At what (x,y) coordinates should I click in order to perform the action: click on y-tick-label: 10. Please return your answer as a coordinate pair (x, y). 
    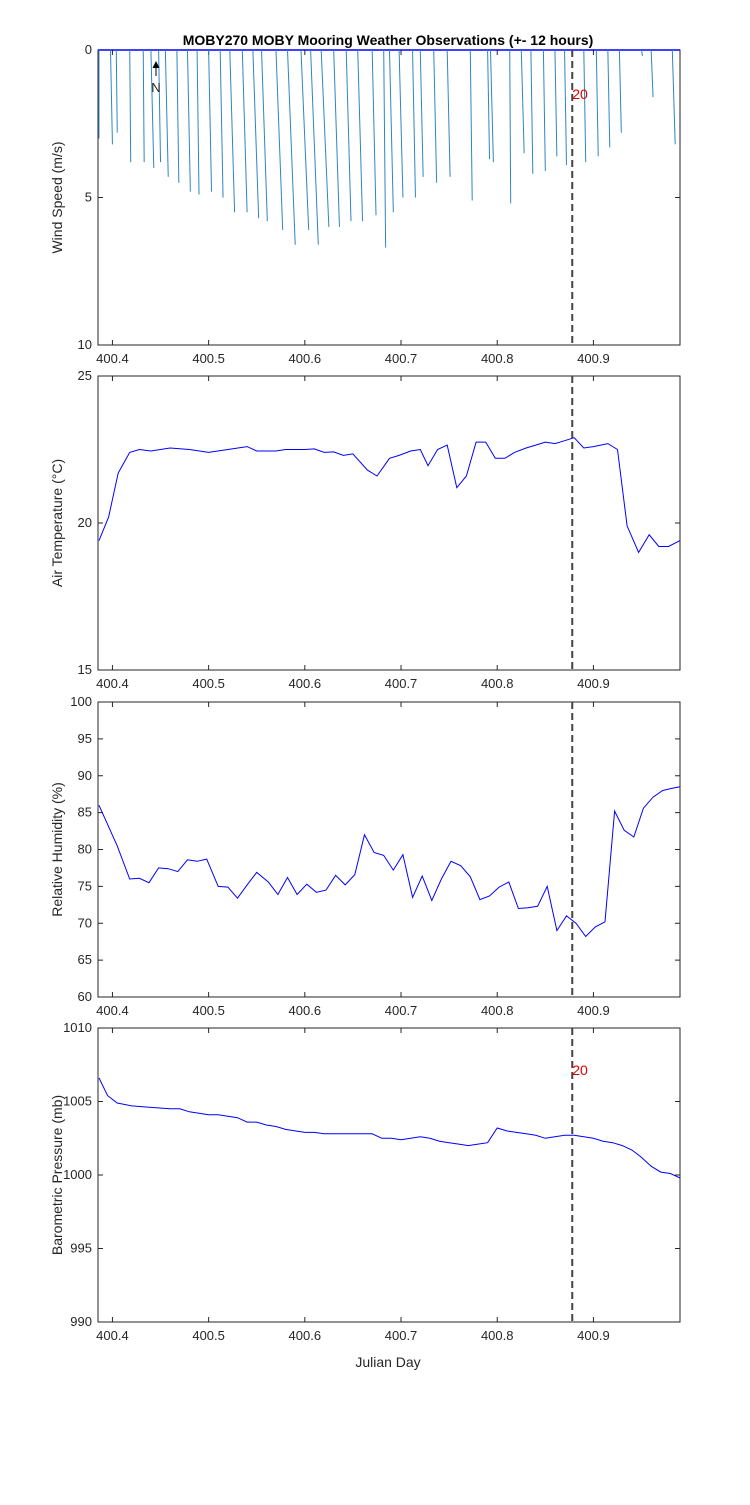
    Looking at the image, I should click on (85, 344).